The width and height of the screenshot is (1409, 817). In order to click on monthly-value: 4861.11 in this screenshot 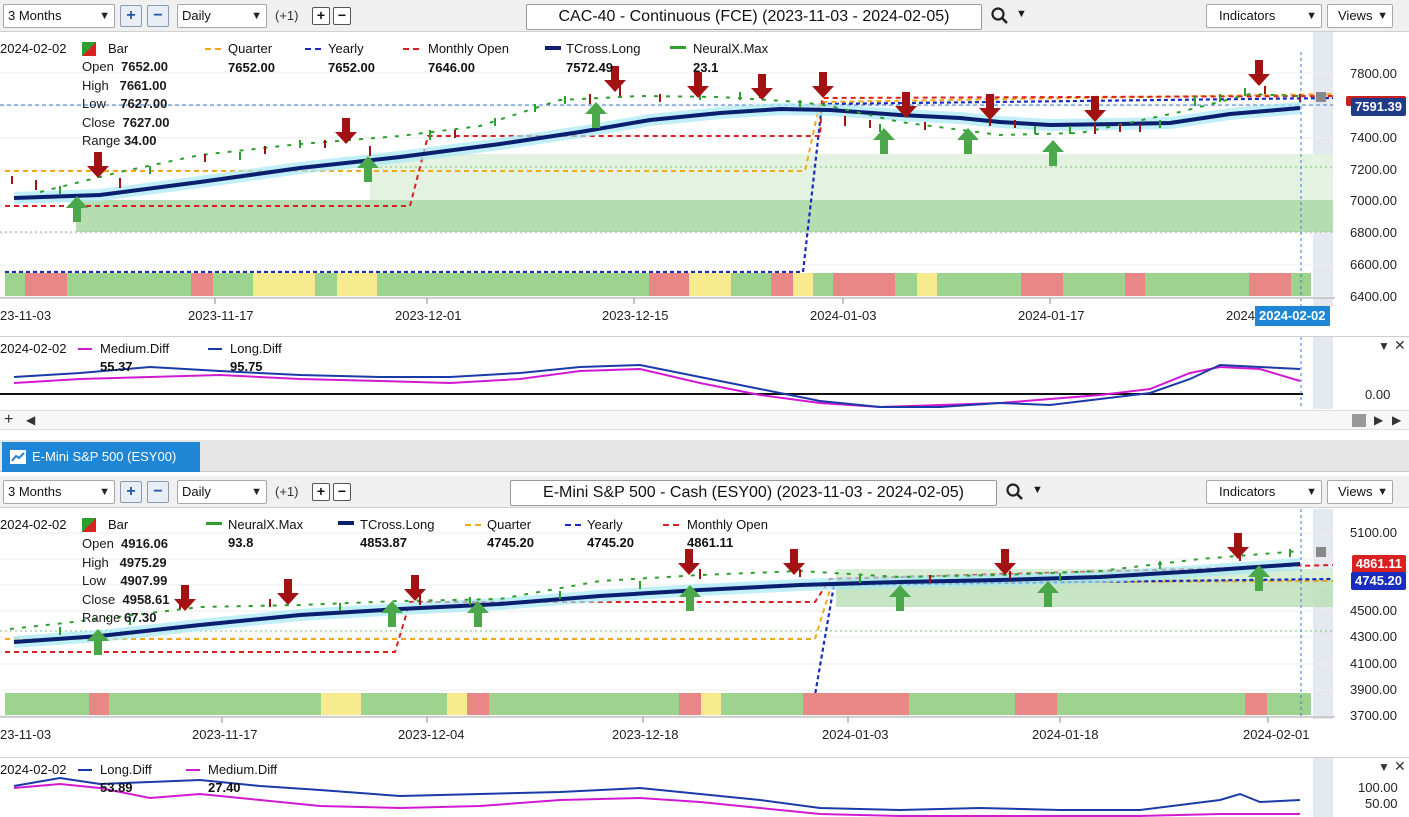, I will do `click(710, 542)`.